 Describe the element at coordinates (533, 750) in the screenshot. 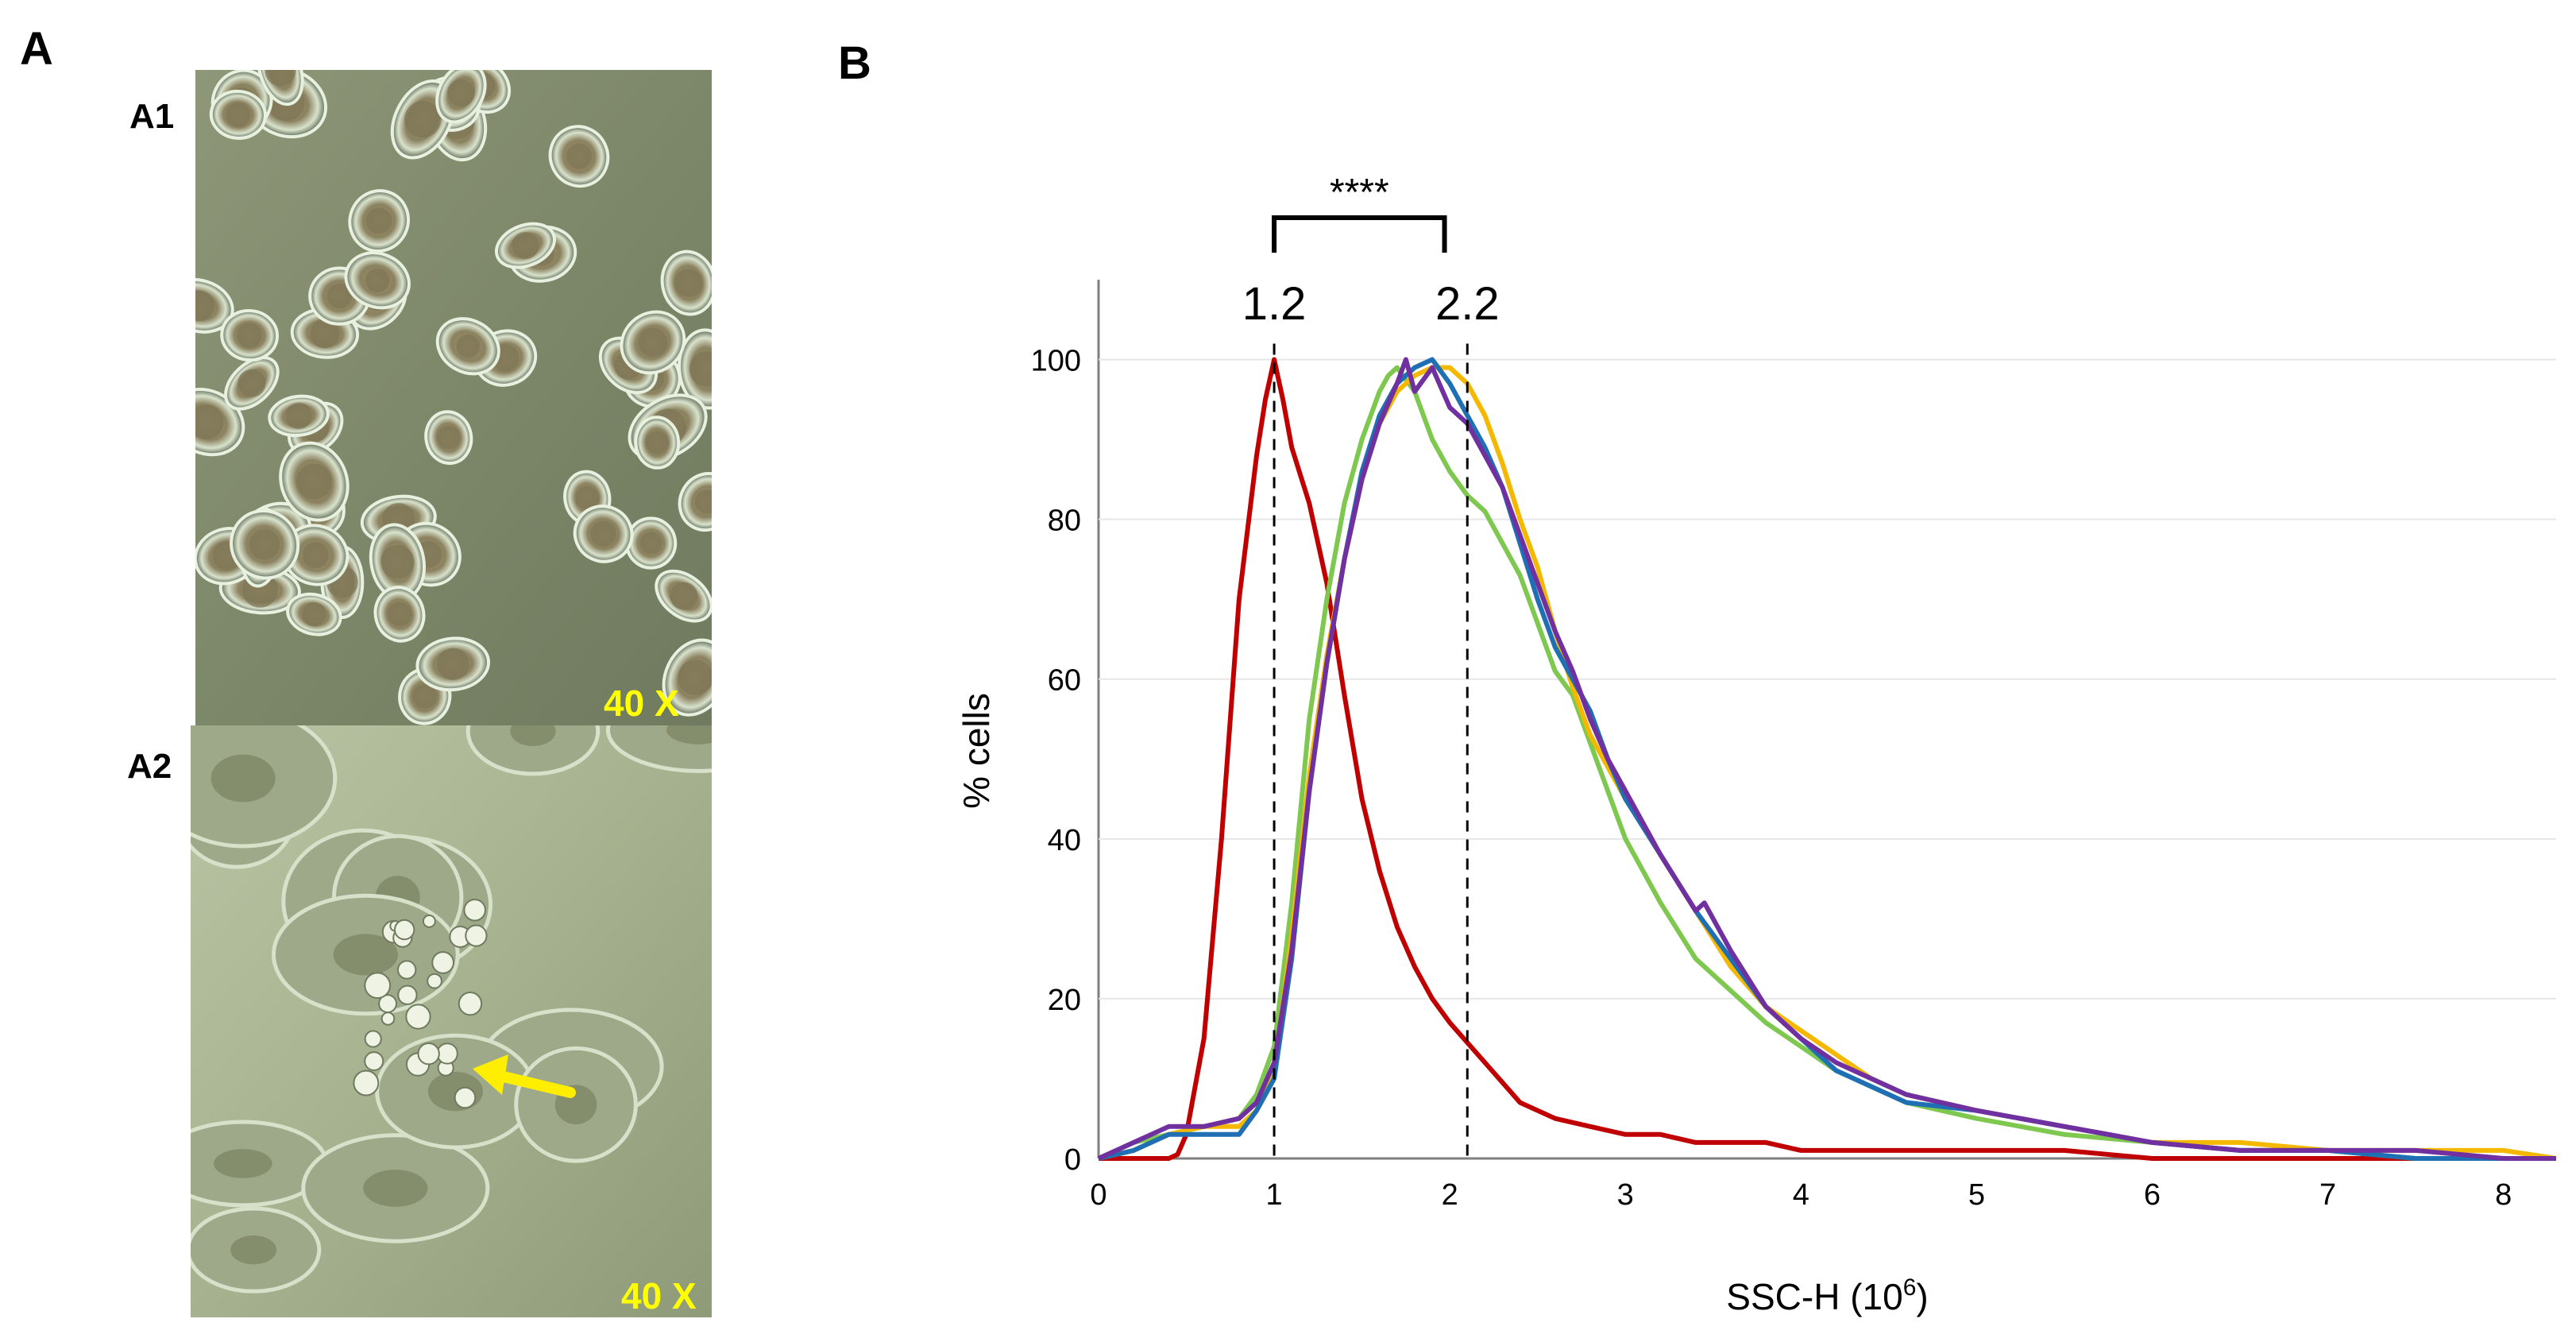

I see `cell-shape` at that location.